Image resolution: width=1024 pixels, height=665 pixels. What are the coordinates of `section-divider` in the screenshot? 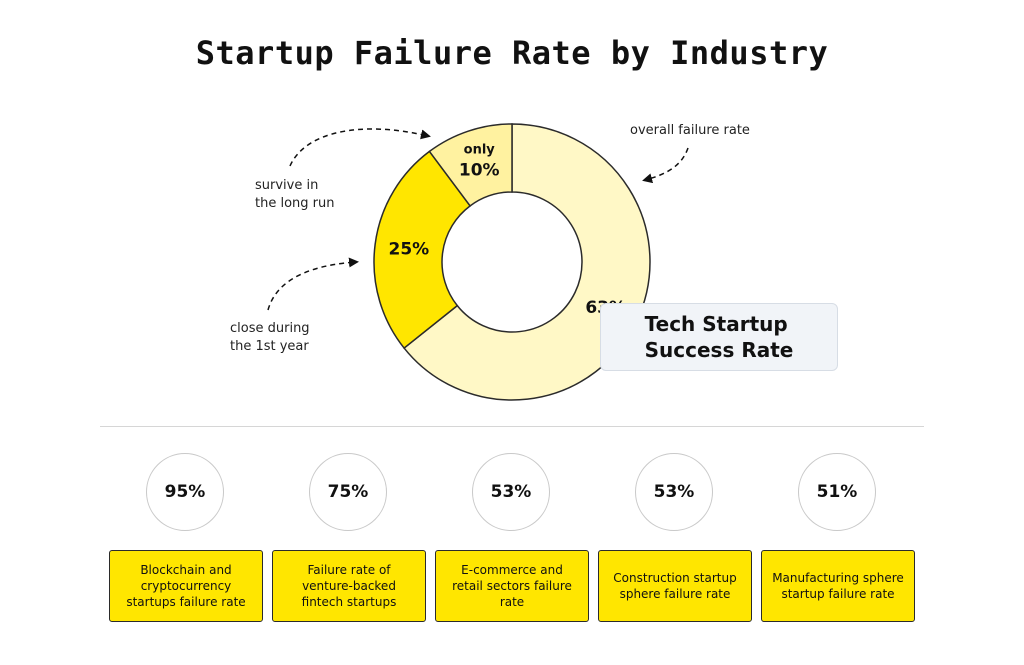 It's located at (512, 426).